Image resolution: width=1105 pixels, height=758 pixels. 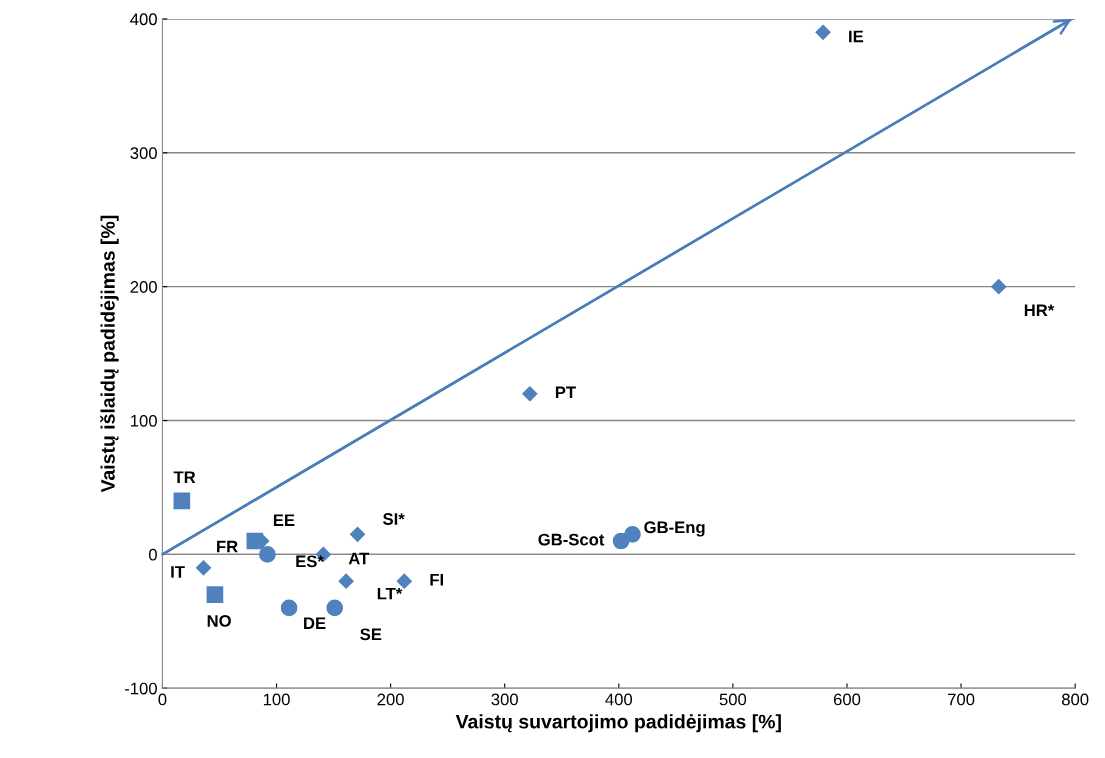 What do you see at coordinates (359, 558) in the screenshot?
I see `data-label: AT` at bounding box center [359, 558].